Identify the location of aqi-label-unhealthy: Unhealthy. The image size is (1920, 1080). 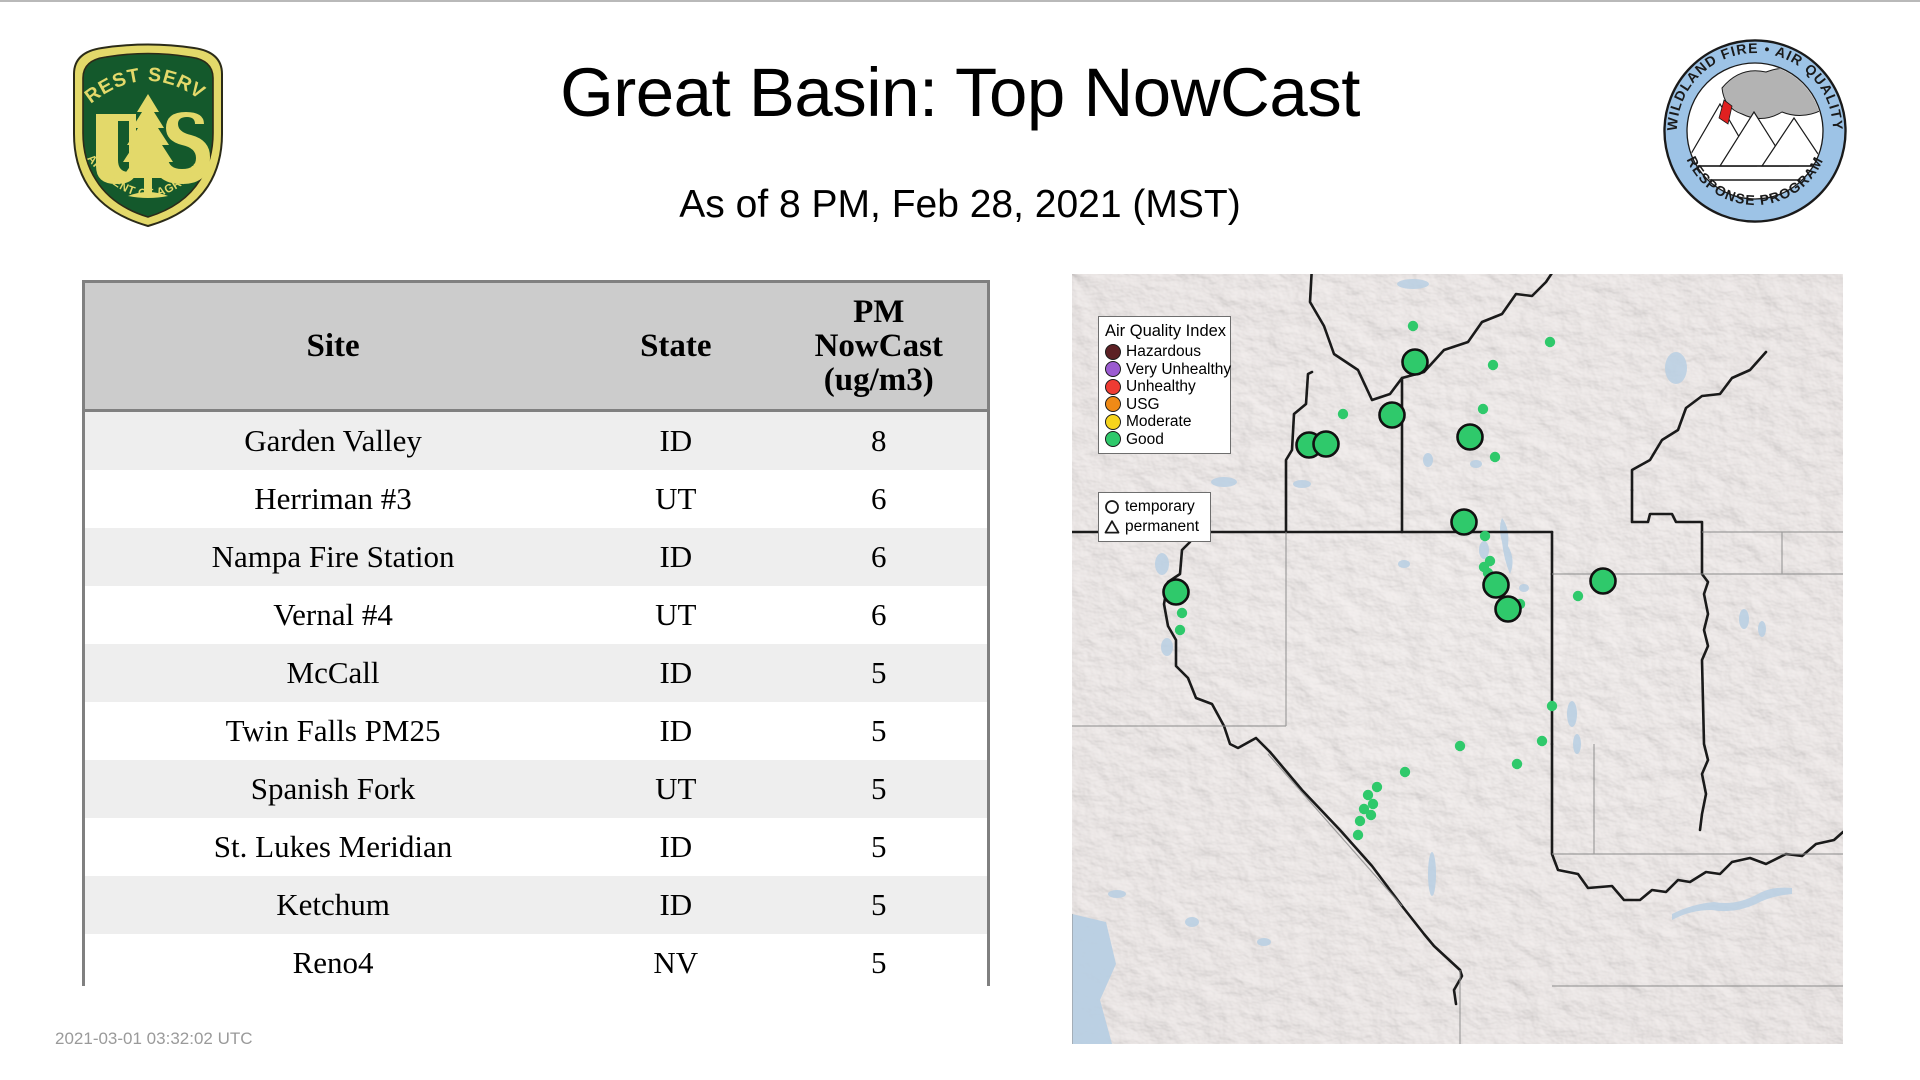
(1161, 386).